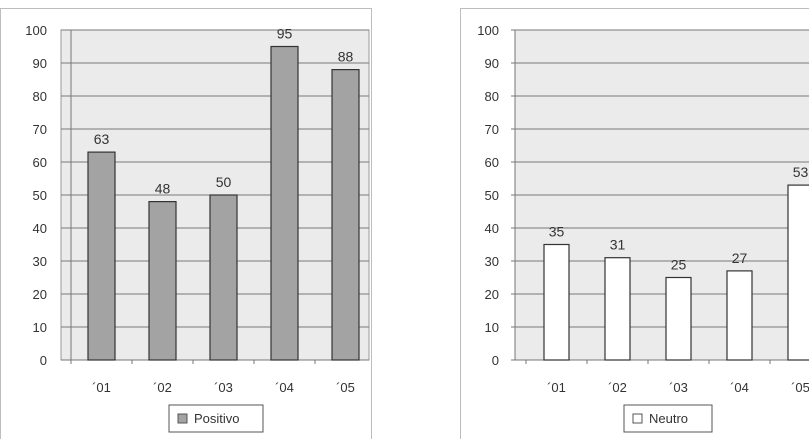 This screenshot has height=439, width=809. I want to click on legend: Positivo, so click(216, 418).